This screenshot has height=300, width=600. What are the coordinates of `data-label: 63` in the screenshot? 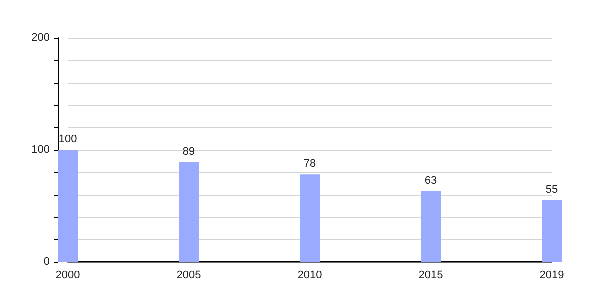 It's located at (431, 180).